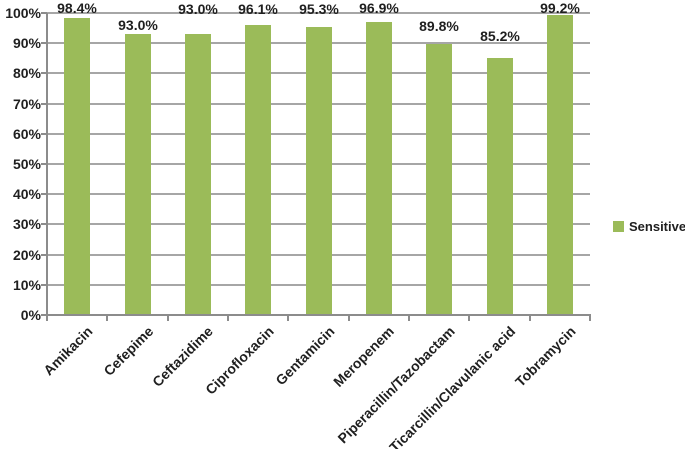  Describe the element at coordinates (138, 174) in the screenshot. I see `bar-Cefepime` at that location.